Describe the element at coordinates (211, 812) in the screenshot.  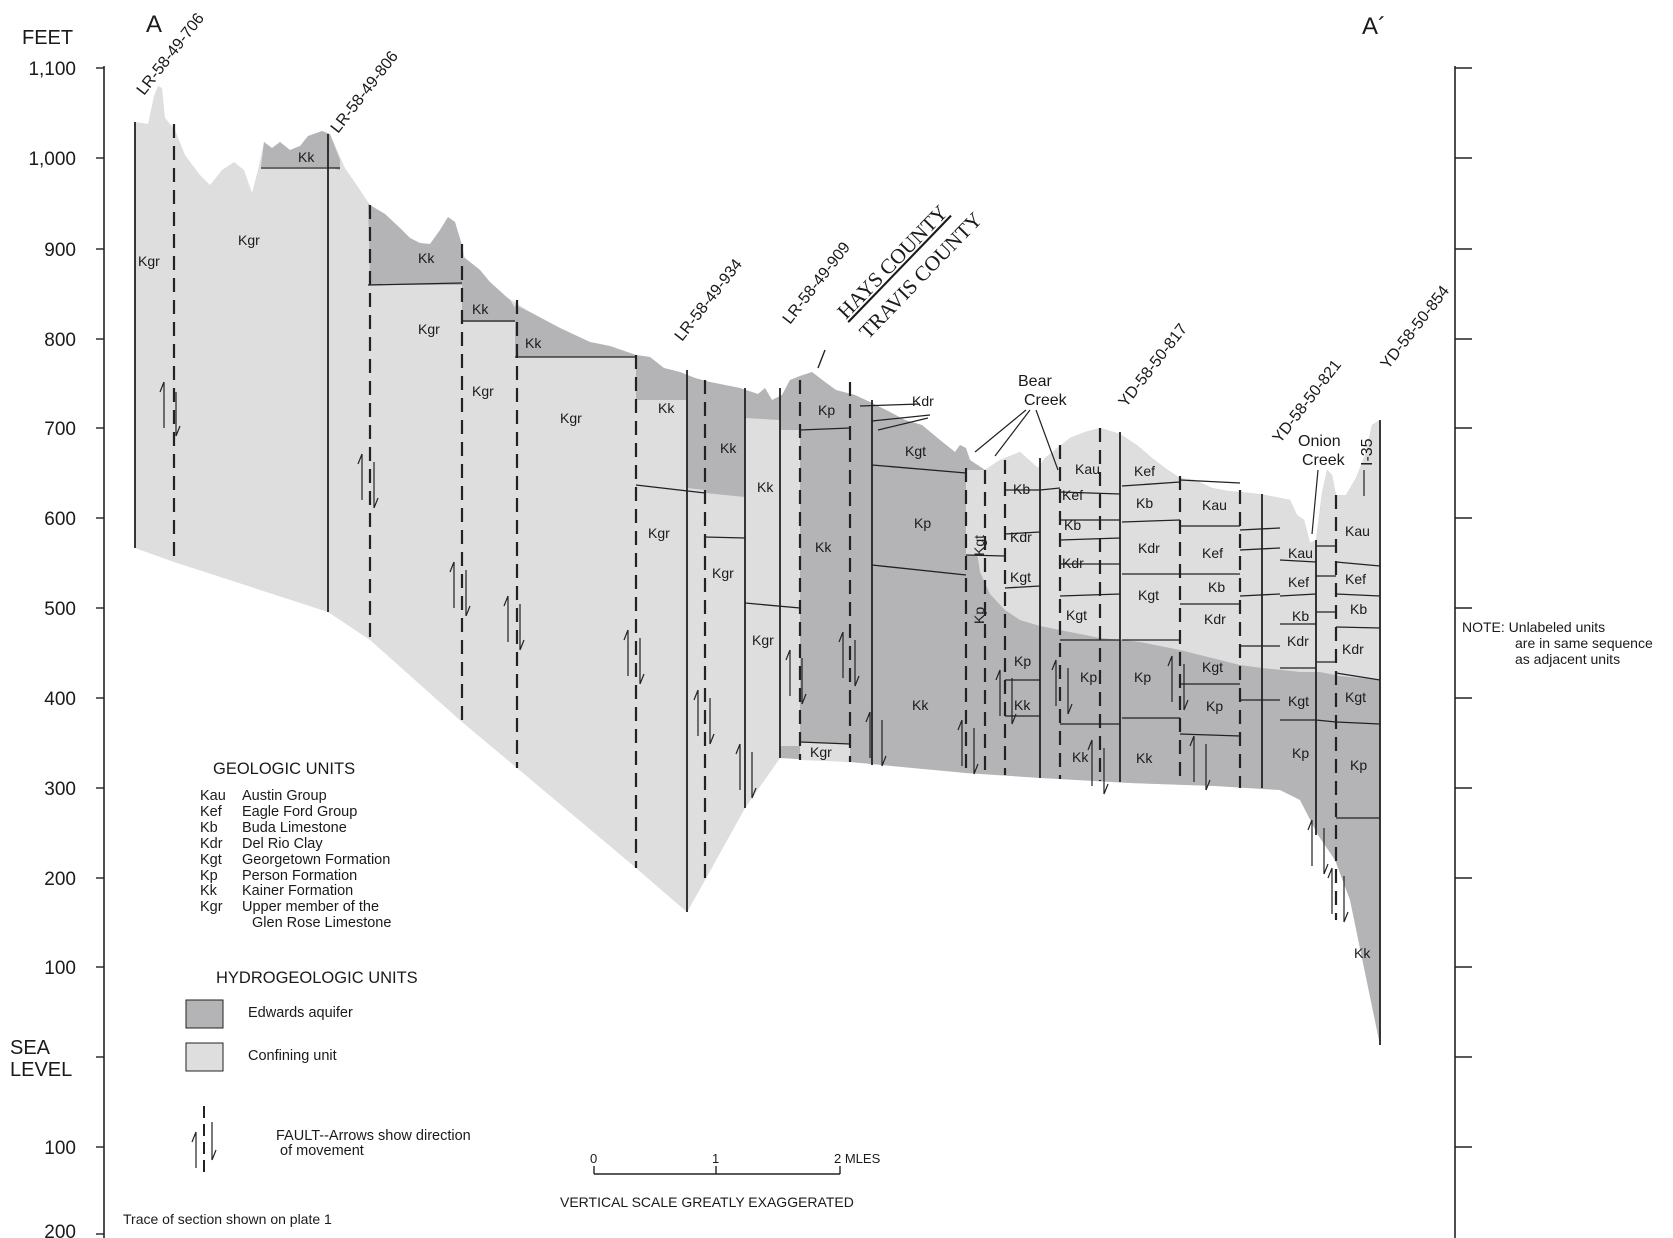
I see `legend-code-kef: Kef` at that location.